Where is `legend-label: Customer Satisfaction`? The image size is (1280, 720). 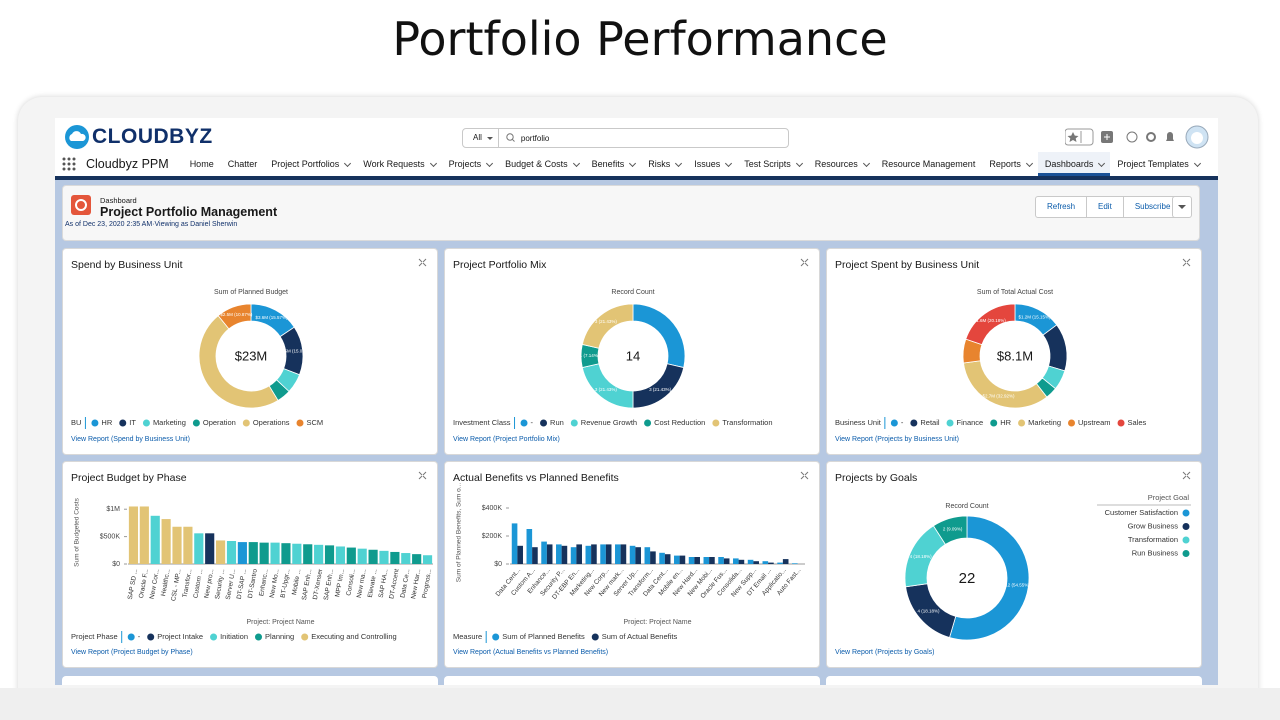
legend-label: Customer Satisfaction is located at coordinates (1141, 512).